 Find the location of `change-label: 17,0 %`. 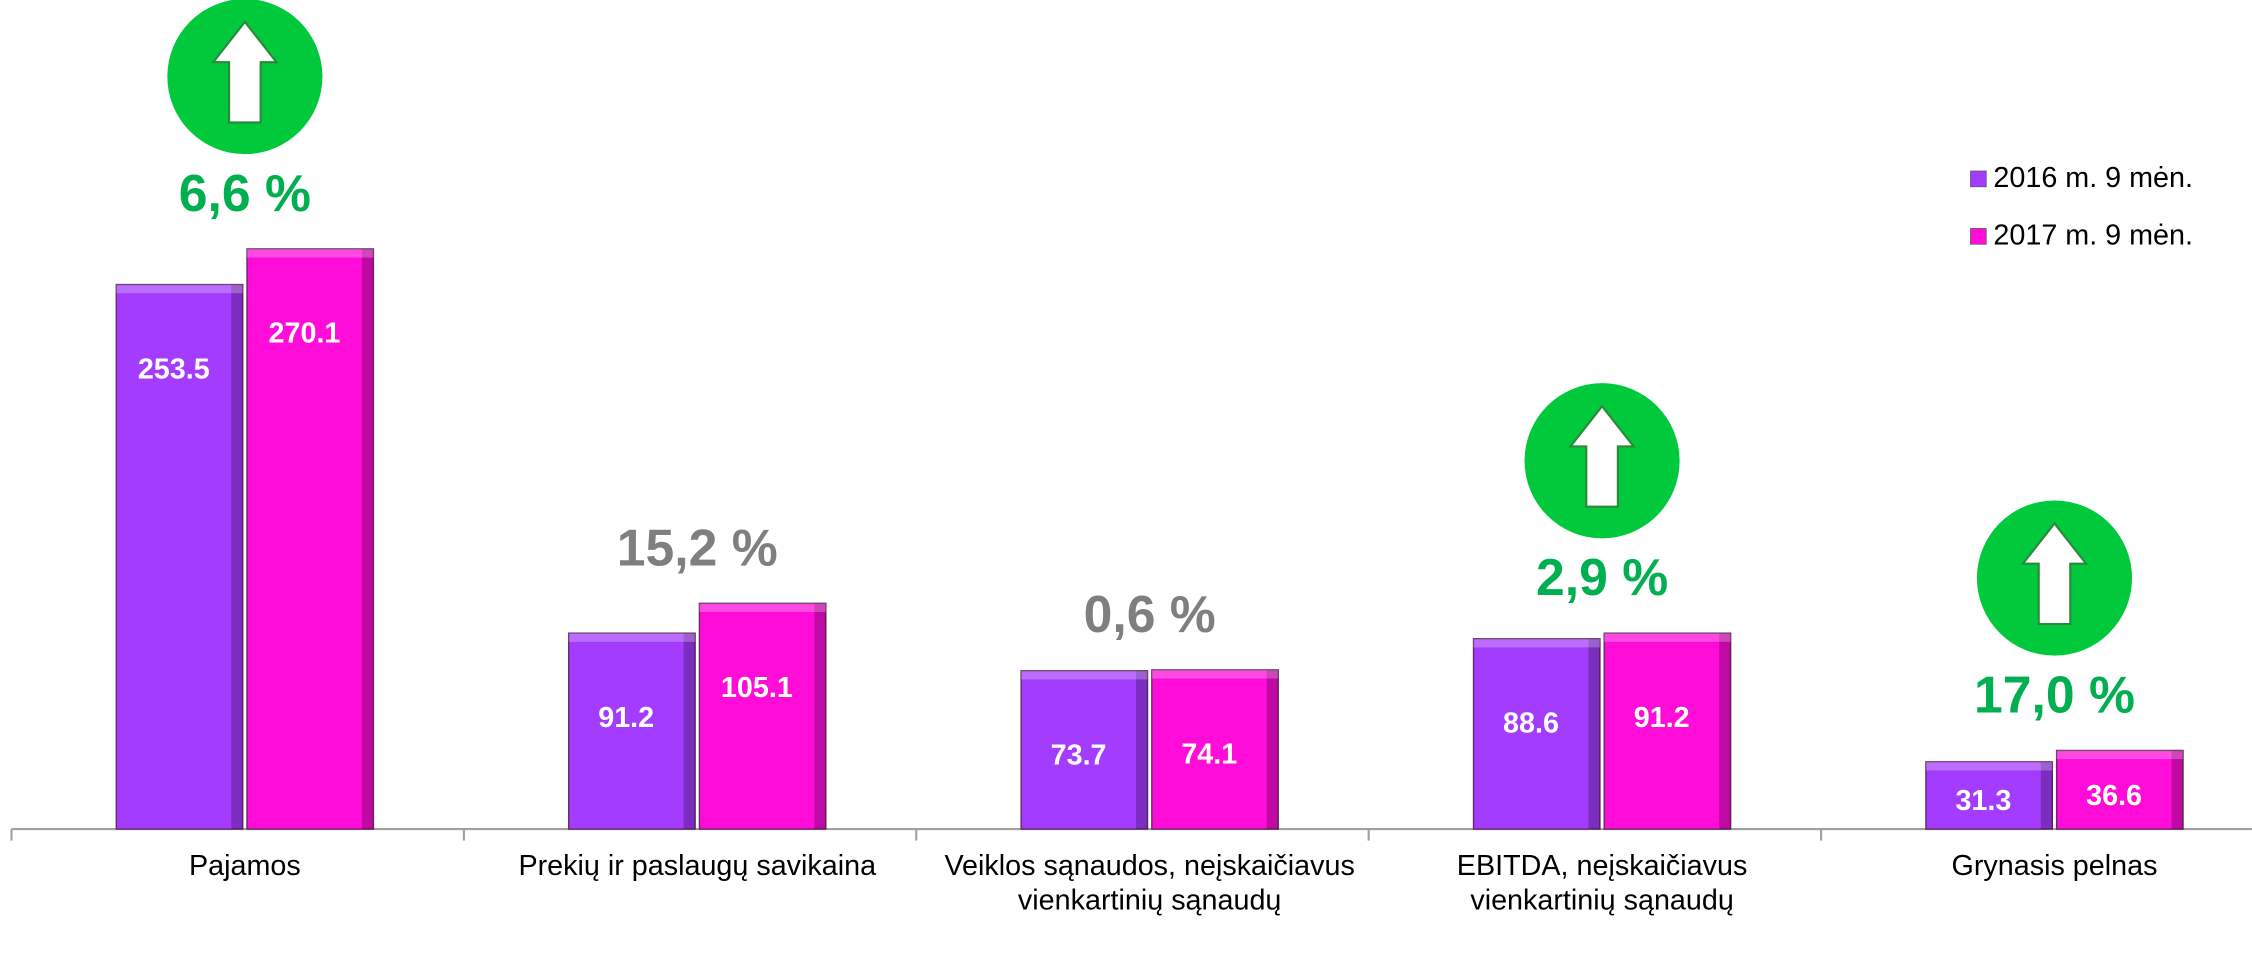

change-label: 17,0 % is located at coordinates (2054, 694).